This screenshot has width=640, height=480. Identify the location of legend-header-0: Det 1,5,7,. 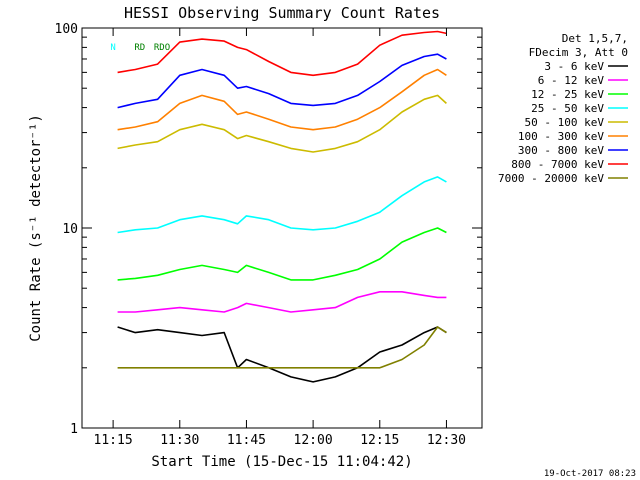
(595, 38).